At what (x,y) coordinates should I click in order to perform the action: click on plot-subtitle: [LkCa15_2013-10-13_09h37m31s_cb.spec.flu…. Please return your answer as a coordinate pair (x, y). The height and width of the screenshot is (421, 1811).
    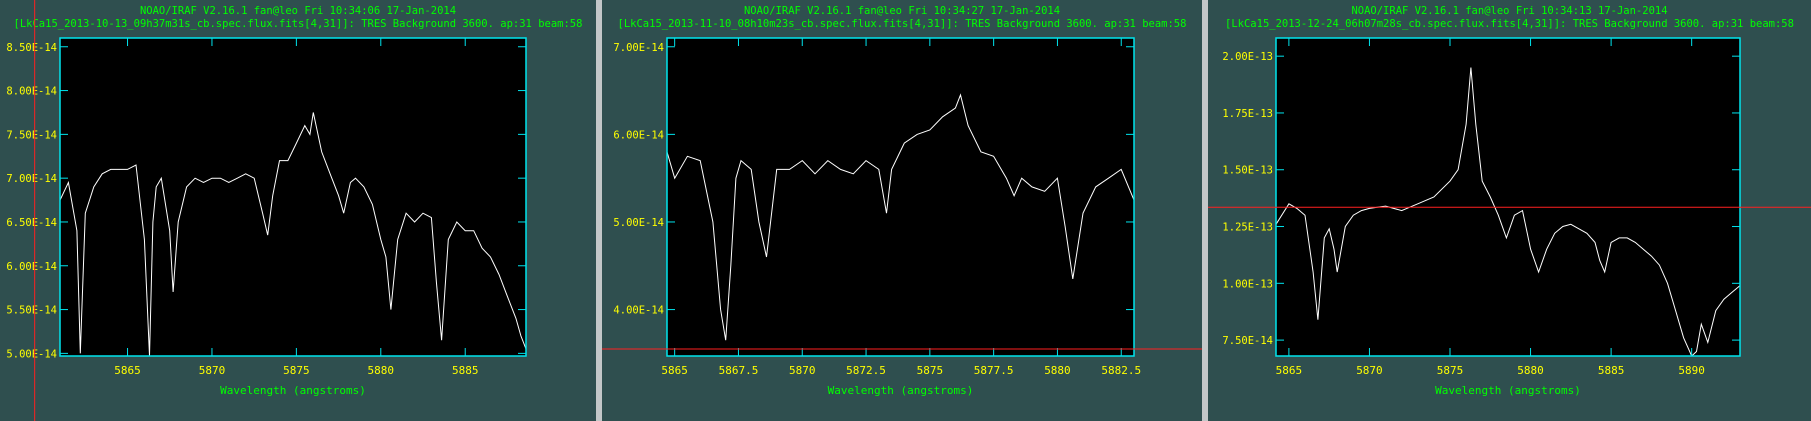
    Looking at the image, I should click on (298, 24).